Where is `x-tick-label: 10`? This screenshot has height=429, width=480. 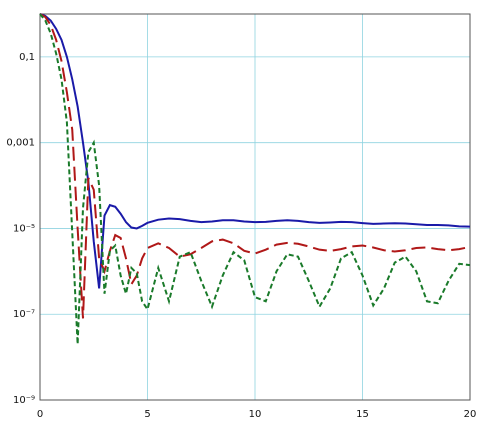 x-tick-label: 10 is located at coordinates (255, 414).